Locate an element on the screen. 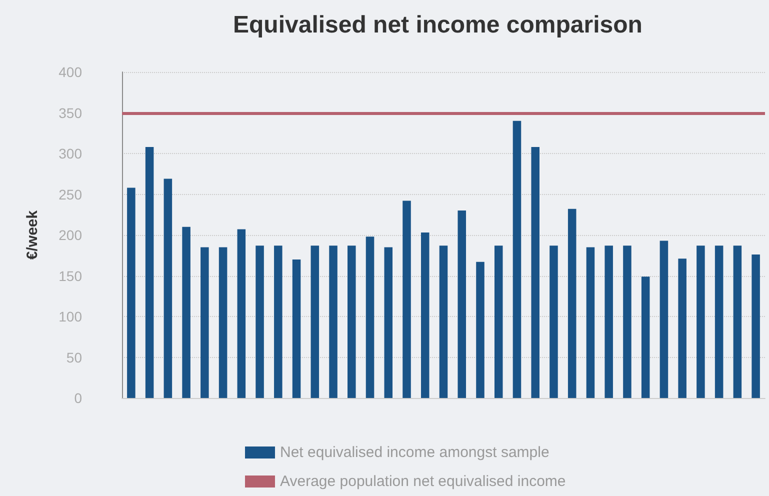 The height and width of the screenshot is (496, 769). y-tick-label: 50 is located at coordinates (74, 357).